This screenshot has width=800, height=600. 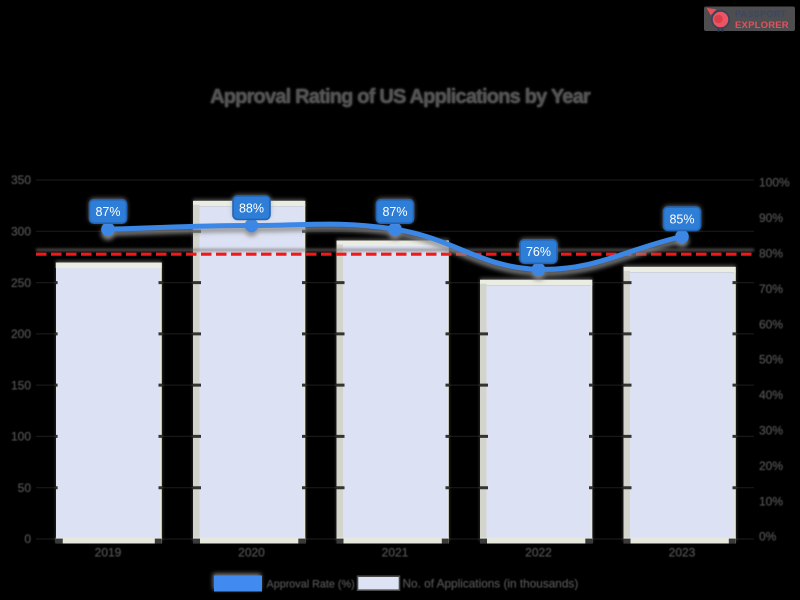 I want to click on svg-text: 60%, so click(x=771, y=324).